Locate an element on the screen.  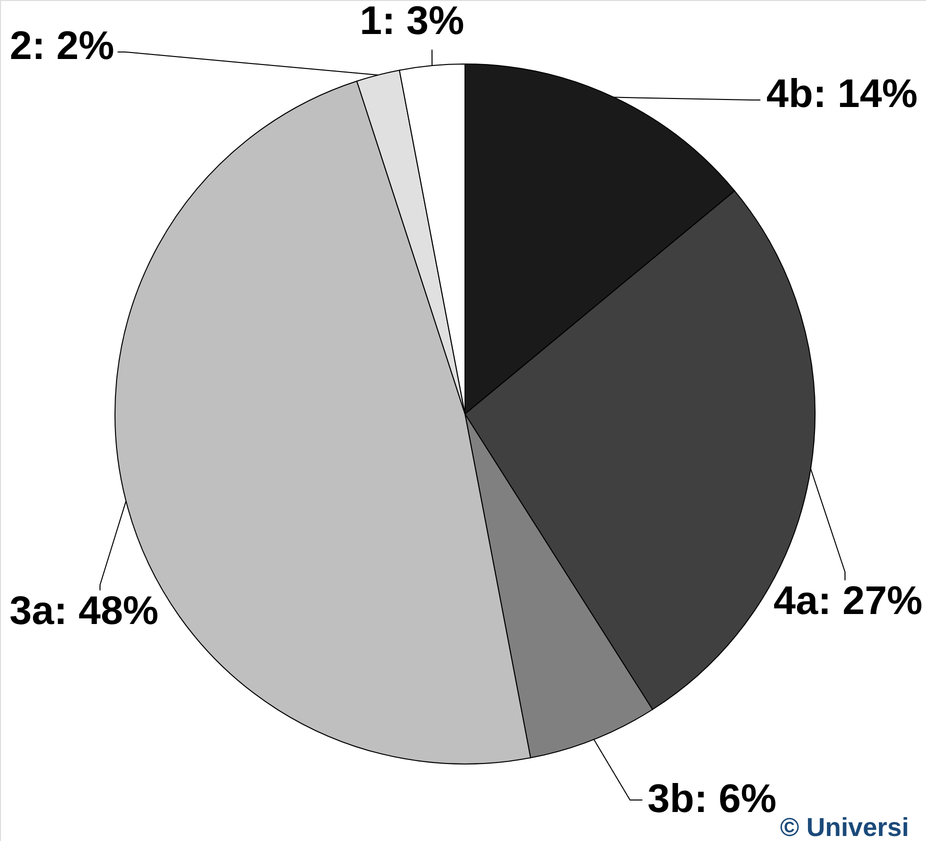
slice-label: 2: 2% is located at coordinates (62, 46).